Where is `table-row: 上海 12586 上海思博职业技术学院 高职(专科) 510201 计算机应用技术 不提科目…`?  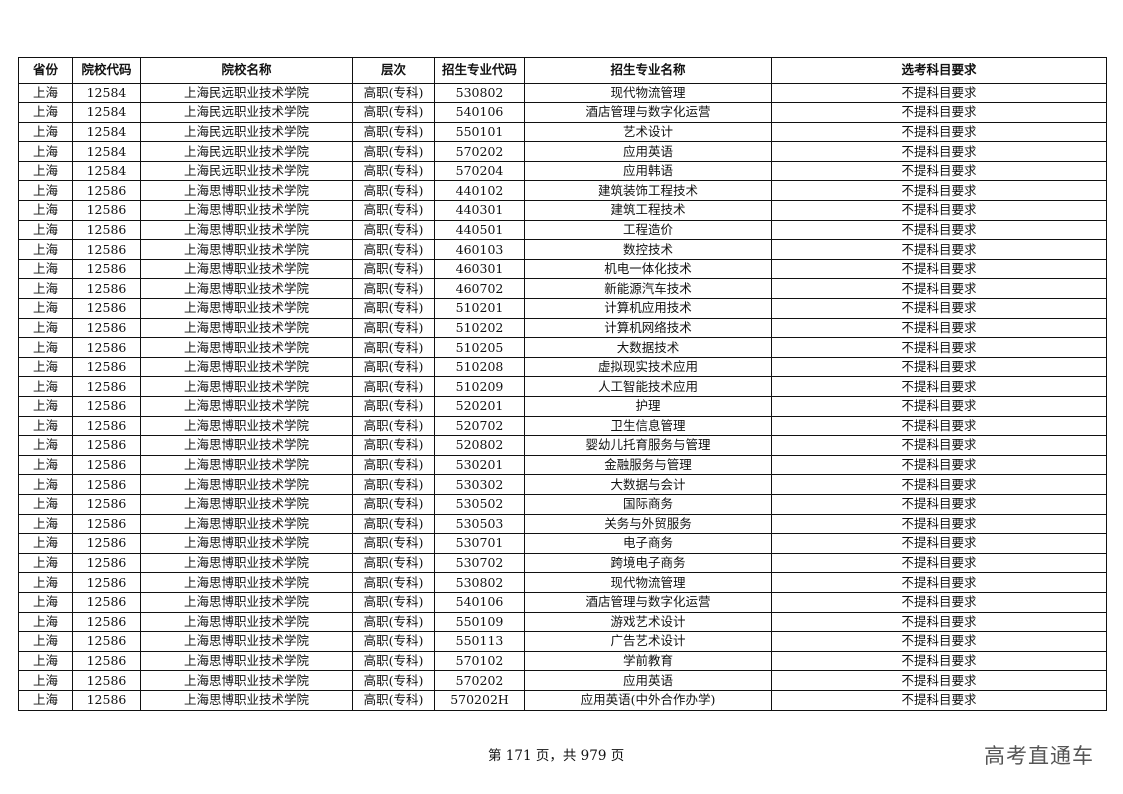
table-row: 上海 12586 上海思博职业技术学院 高职(专科) 510201 计算机应用技术 不提科目… is located at coordinates (562, 308).